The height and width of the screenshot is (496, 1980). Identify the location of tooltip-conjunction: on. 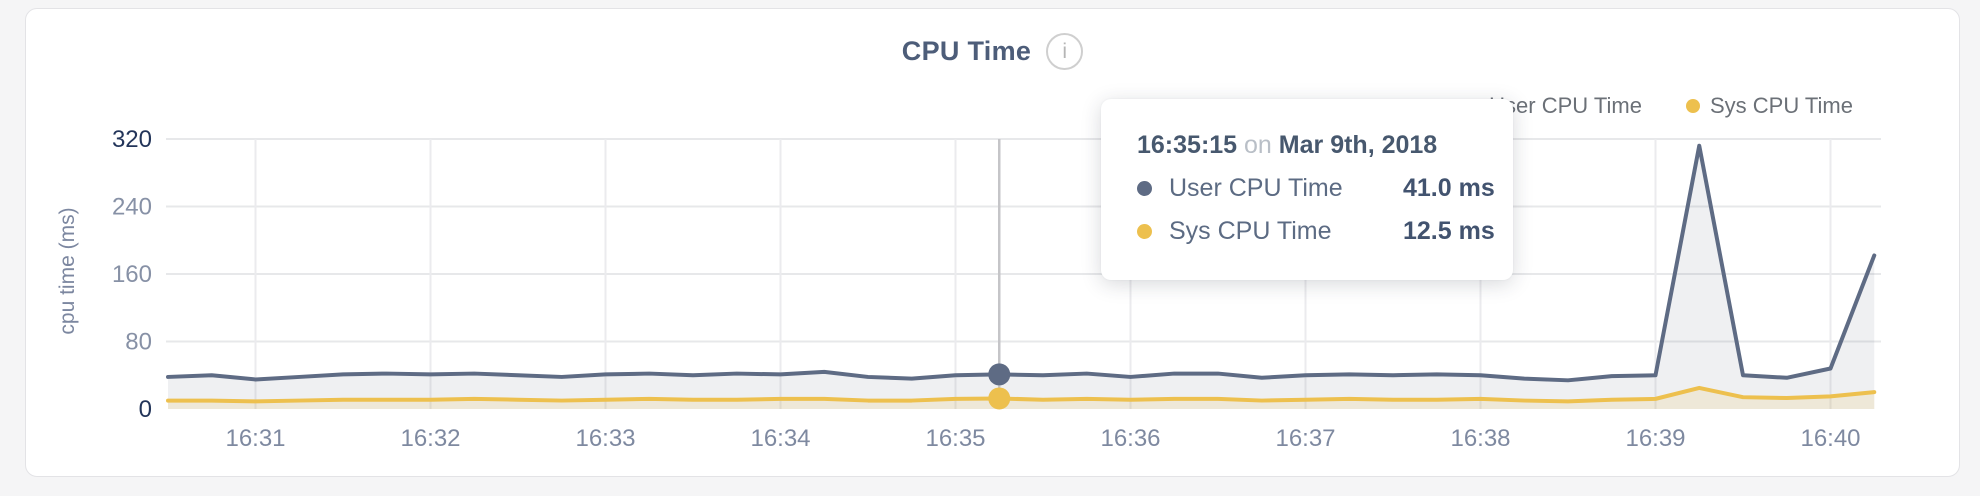
(1258, 145).